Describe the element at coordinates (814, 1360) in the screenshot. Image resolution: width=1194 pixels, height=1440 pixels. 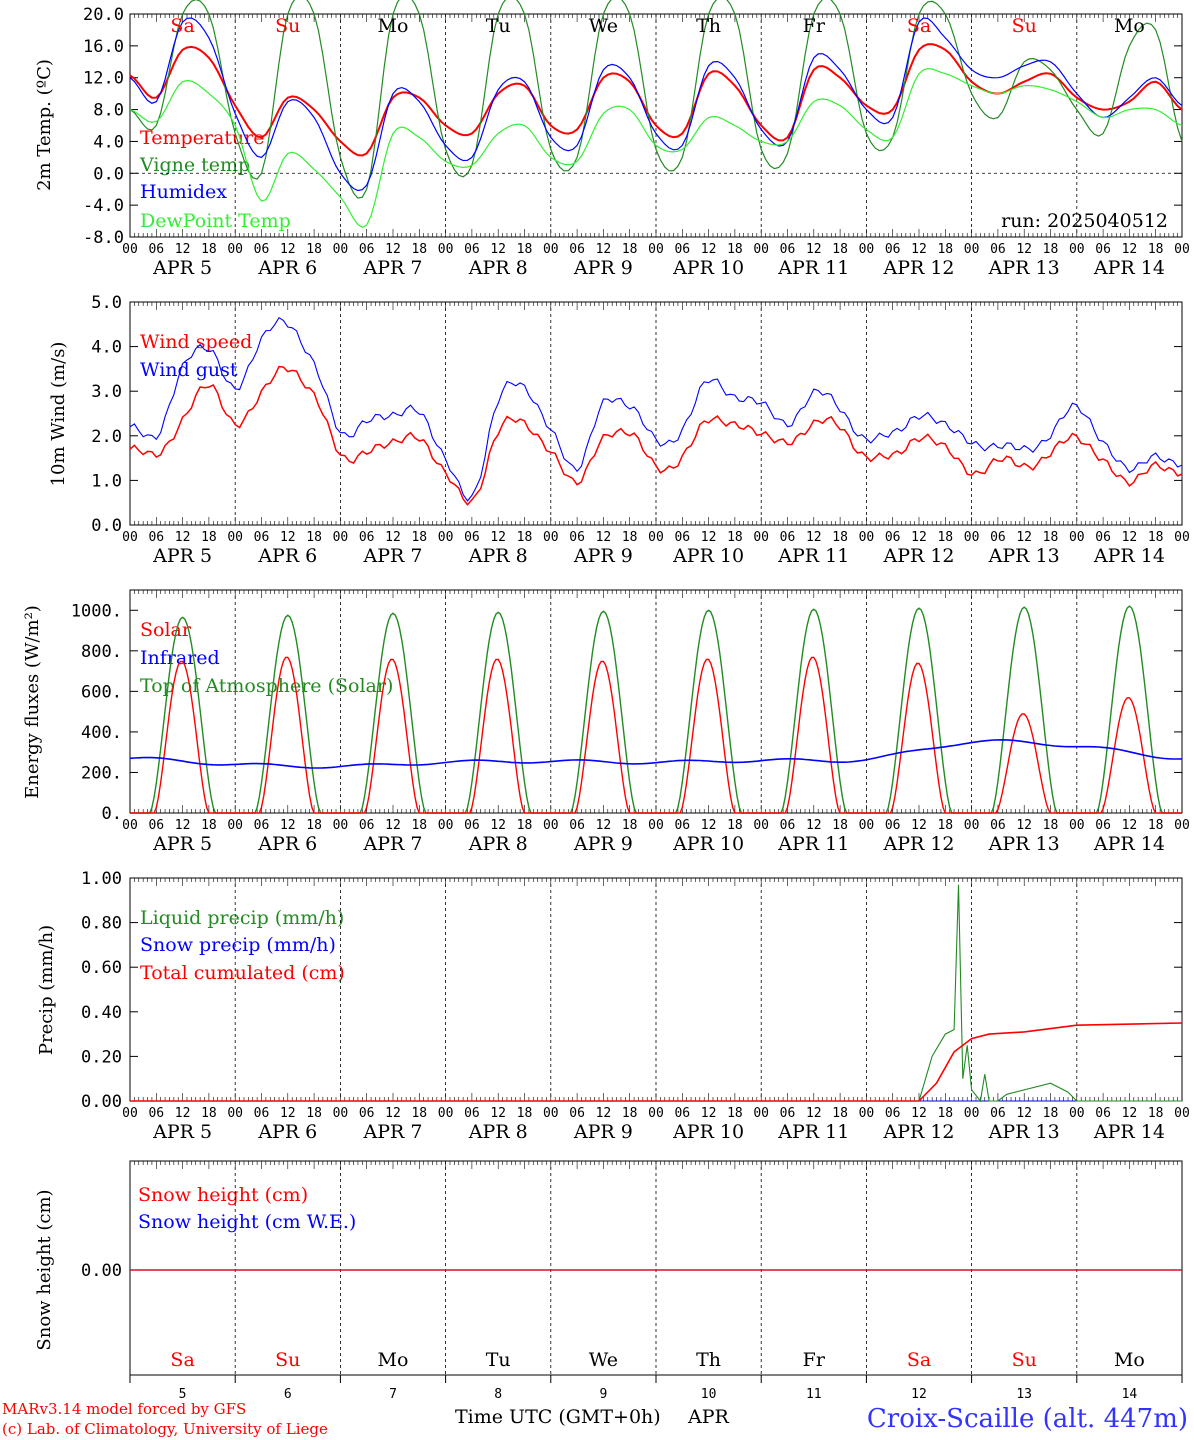
I see `weekday-label: Fr` at that location.